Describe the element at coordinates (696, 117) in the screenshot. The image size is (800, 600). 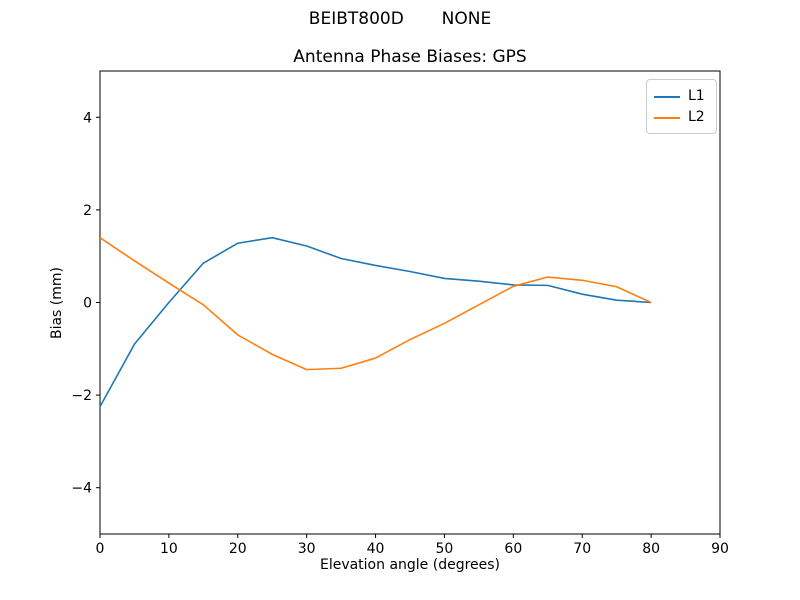
I see `legend-label-l2: L2` at that location.